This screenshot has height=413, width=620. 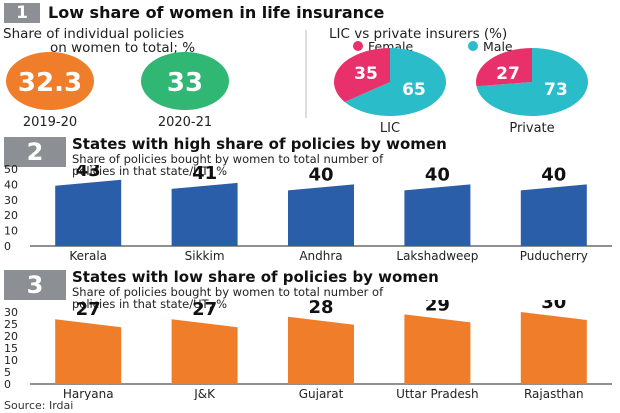 What do you see at coordinates (39, 405) in the screenshot?
I see `source-note: Source: Irdai` at bounding box center [39, 405].